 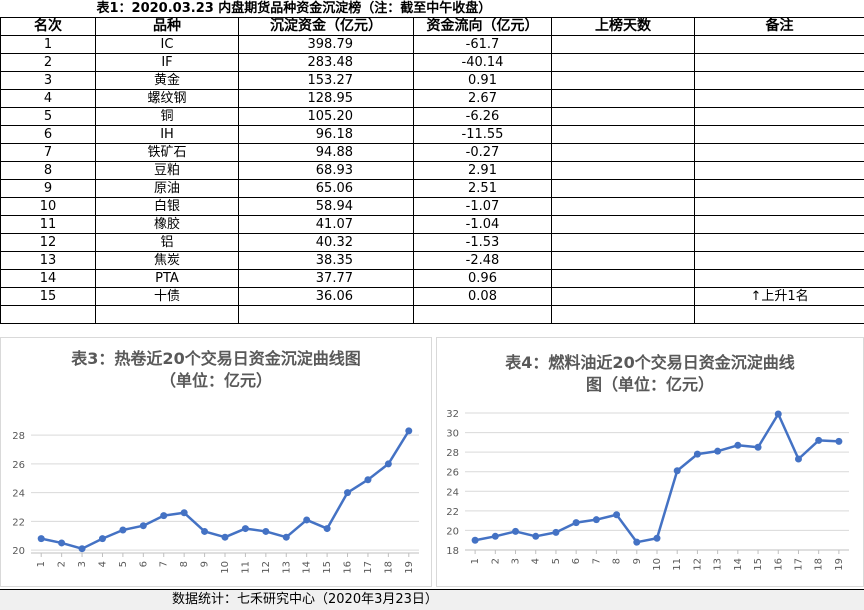 What do you see at coordinates (123, 564) in the screenshot?
I see `x-tick-label: 5` at bounding box center [123, 564].